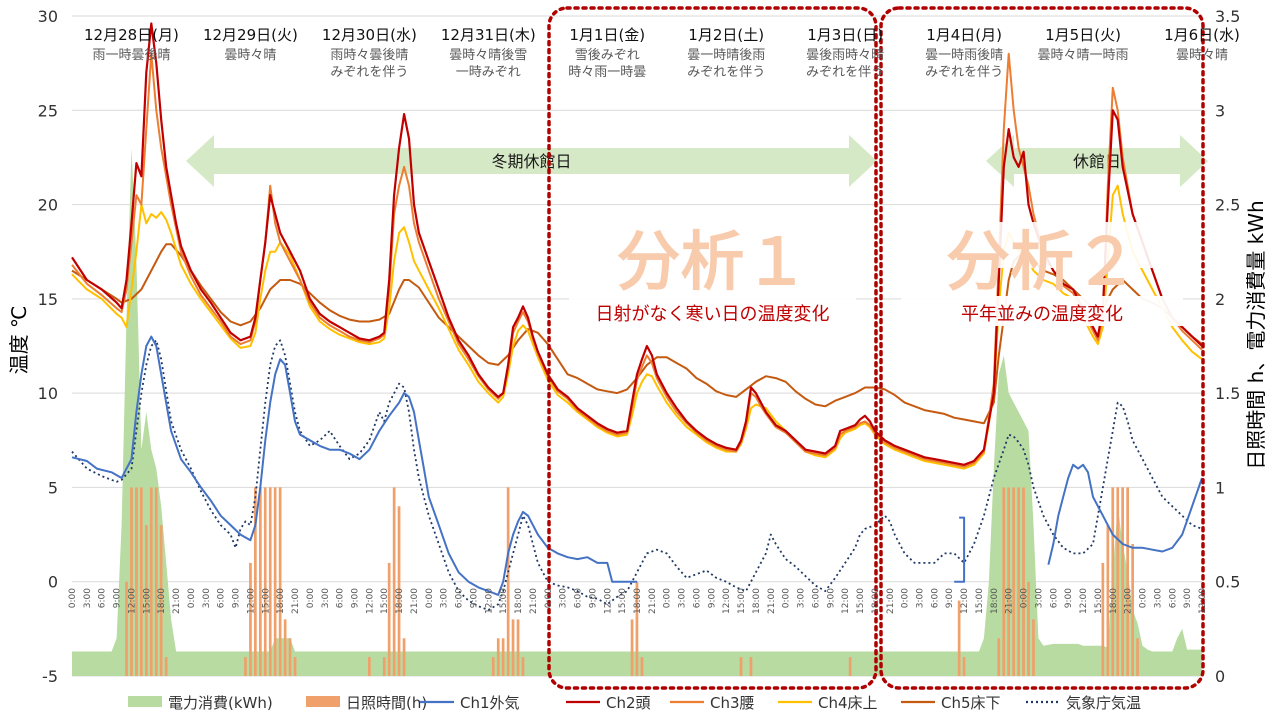 This screenshot has width=1280, height=720. What do you see at coordinates (971, 703) in the screenshot?
I see `legend-label: Ch5床下` at bounding box center [971, 703].